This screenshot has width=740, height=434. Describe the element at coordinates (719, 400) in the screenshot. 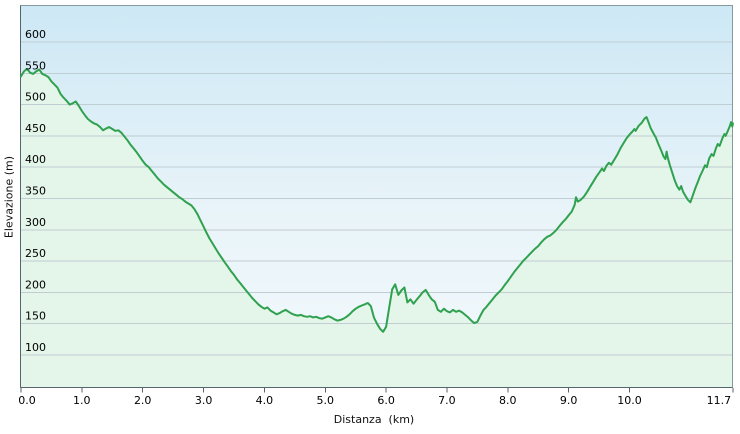

I see `x-tick-label: 11.7` at that location.